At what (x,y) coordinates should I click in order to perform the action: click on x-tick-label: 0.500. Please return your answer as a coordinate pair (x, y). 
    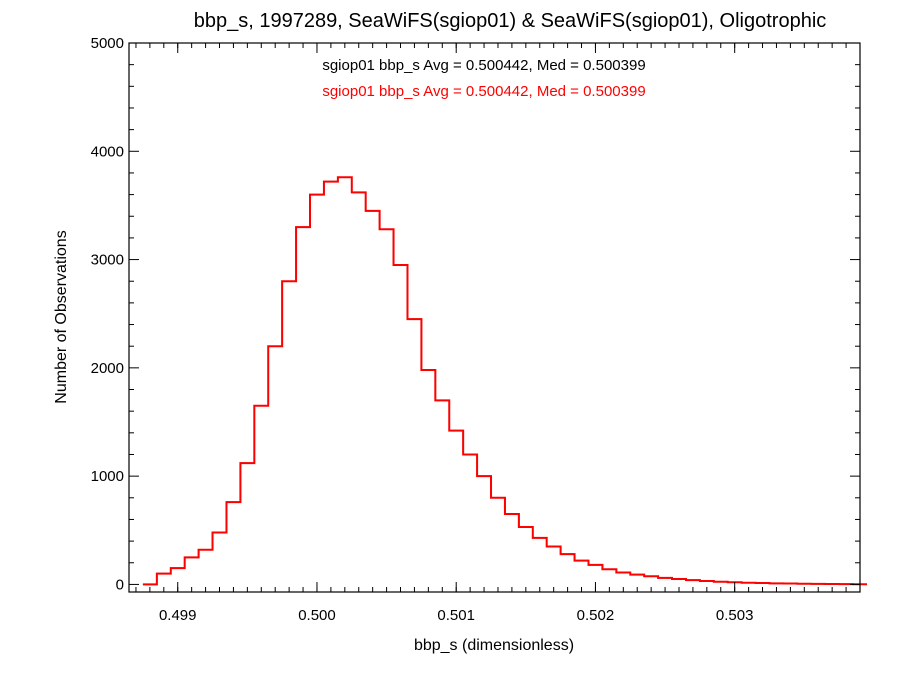
    Looking at the image, I should click on (317, 615).